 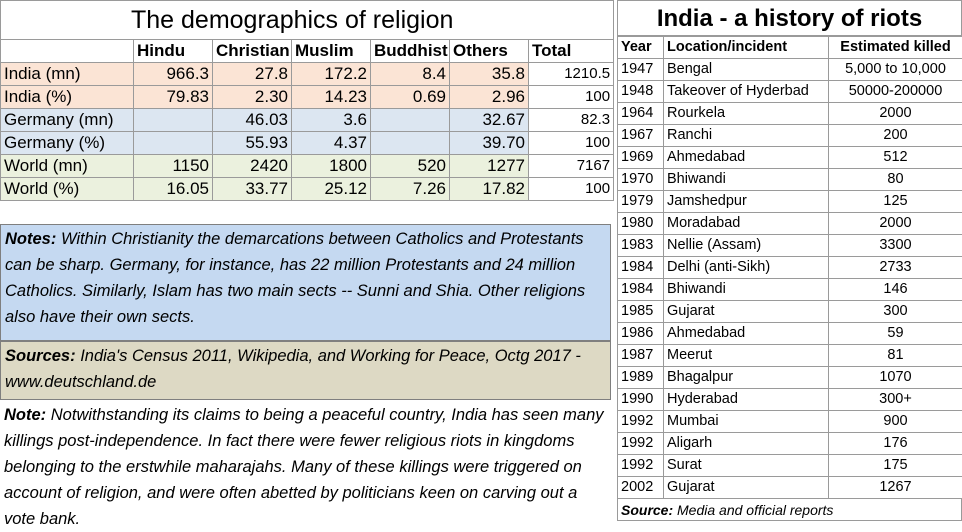 What do you see at coordinates (641, 114) in the screenshot?
I see `year-cell: 1964` at bounding box center [641, 114].